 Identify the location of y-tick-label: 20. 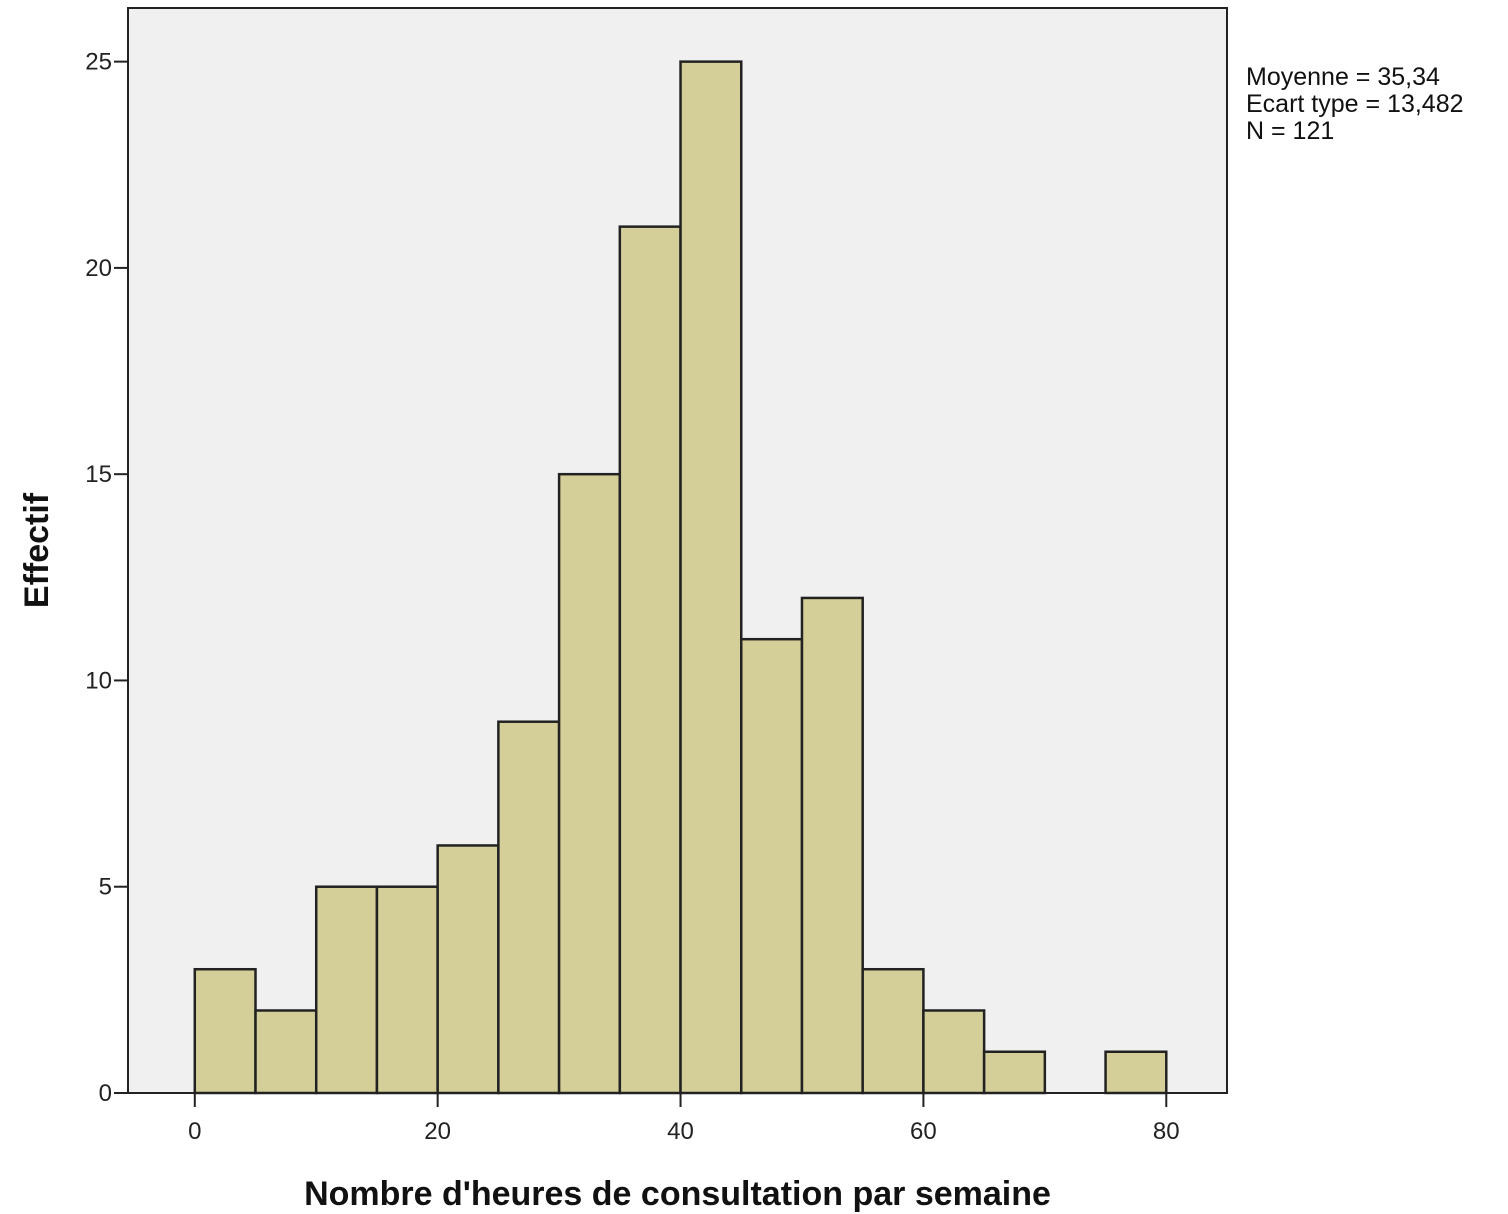
(98, 268).